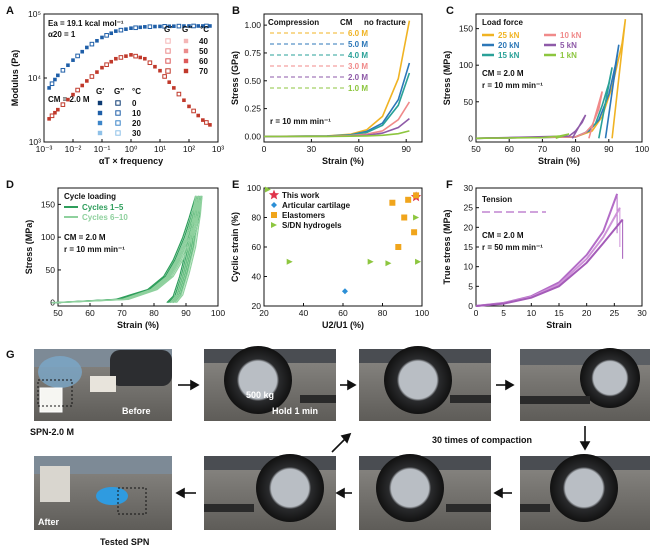 This screenshot has height=551, width=660. Describe the element at coordinates (122, 313) in the screenshot. I see `x-tick-label-d: 70` at that location.